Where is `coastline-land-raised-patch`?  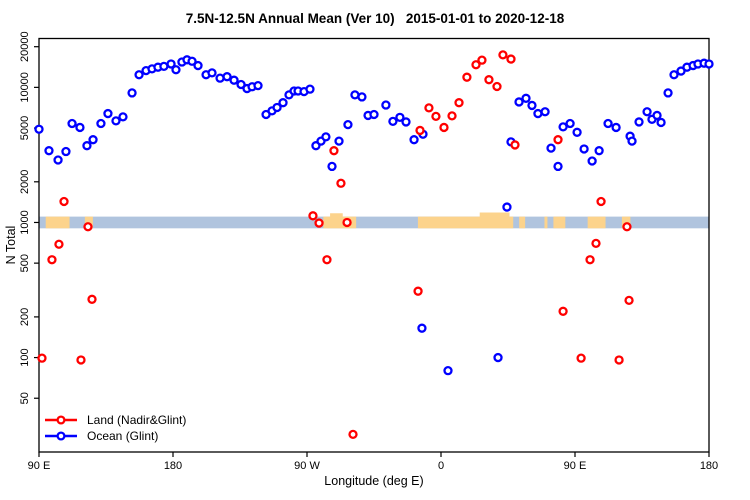
coastline-land-raised-patch is located at coordinates (336, 215).